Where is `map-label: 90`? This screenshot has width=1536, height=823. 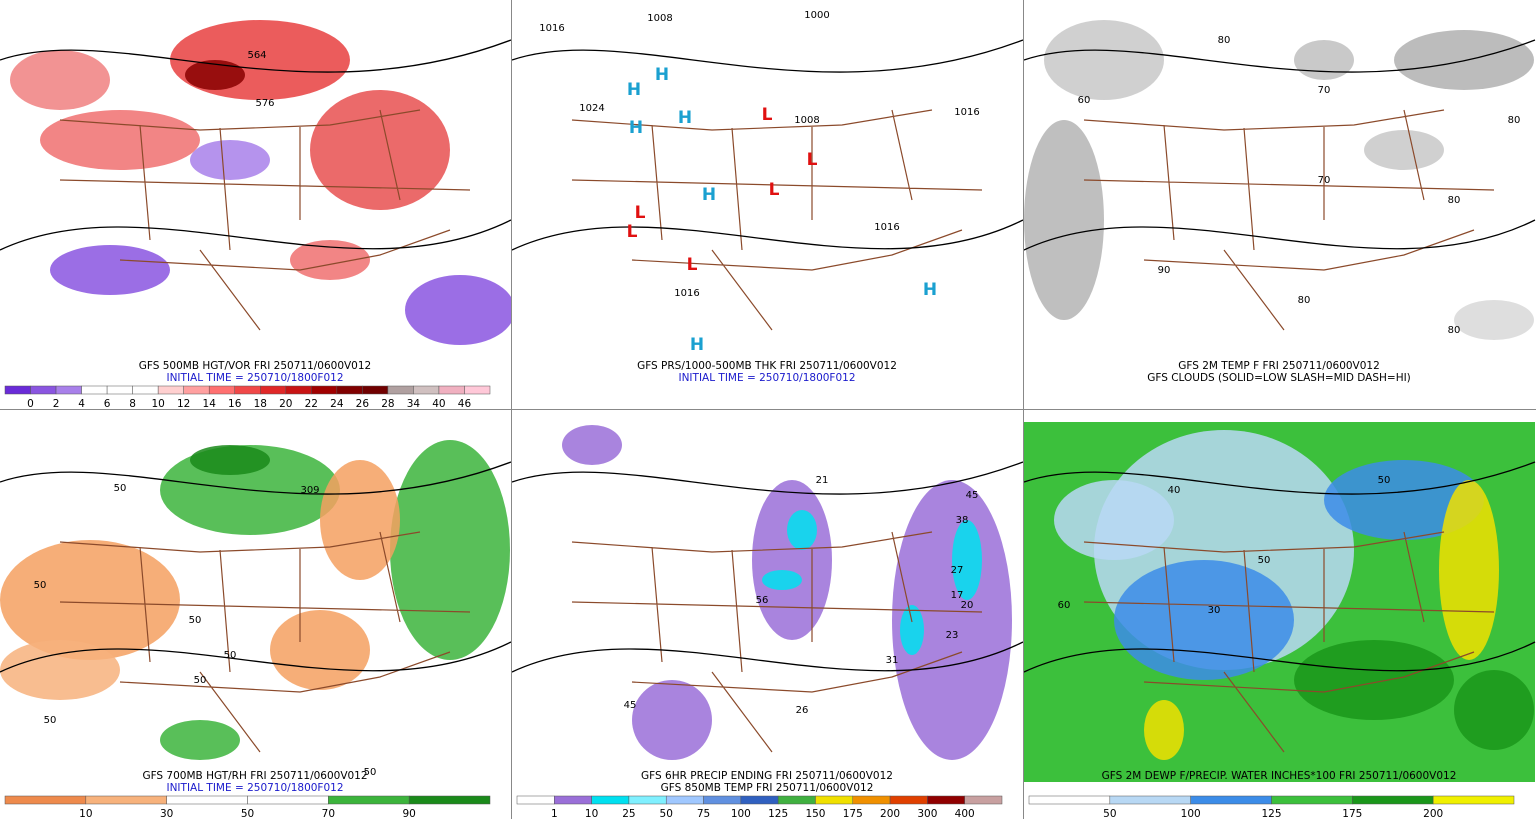
map-label: 90 is located at coordinates (1164, 270).